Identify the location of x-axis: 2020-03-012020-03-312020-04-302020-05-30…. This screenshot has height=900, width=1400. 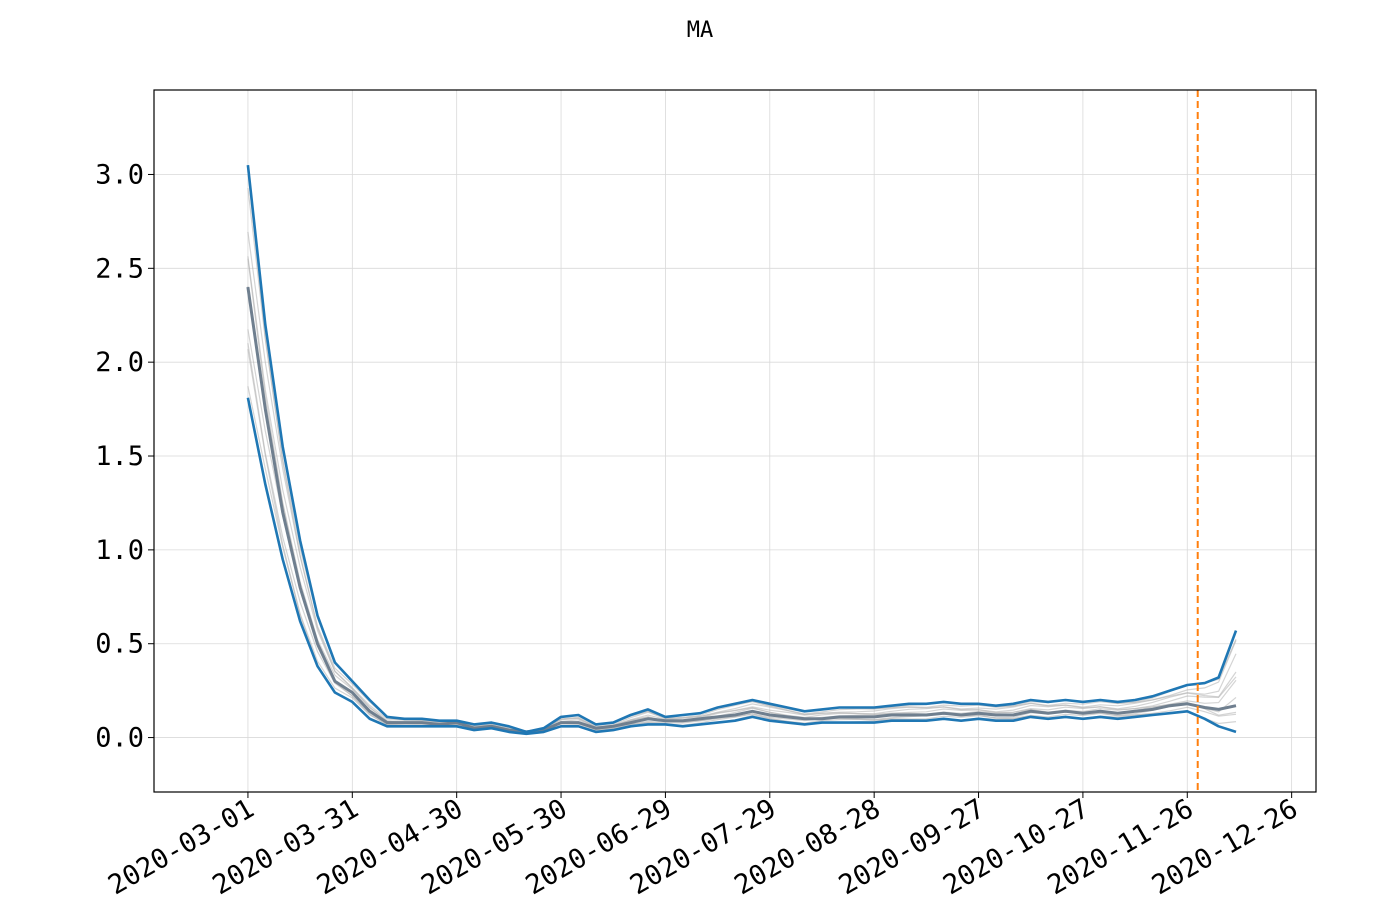
(703, 846).